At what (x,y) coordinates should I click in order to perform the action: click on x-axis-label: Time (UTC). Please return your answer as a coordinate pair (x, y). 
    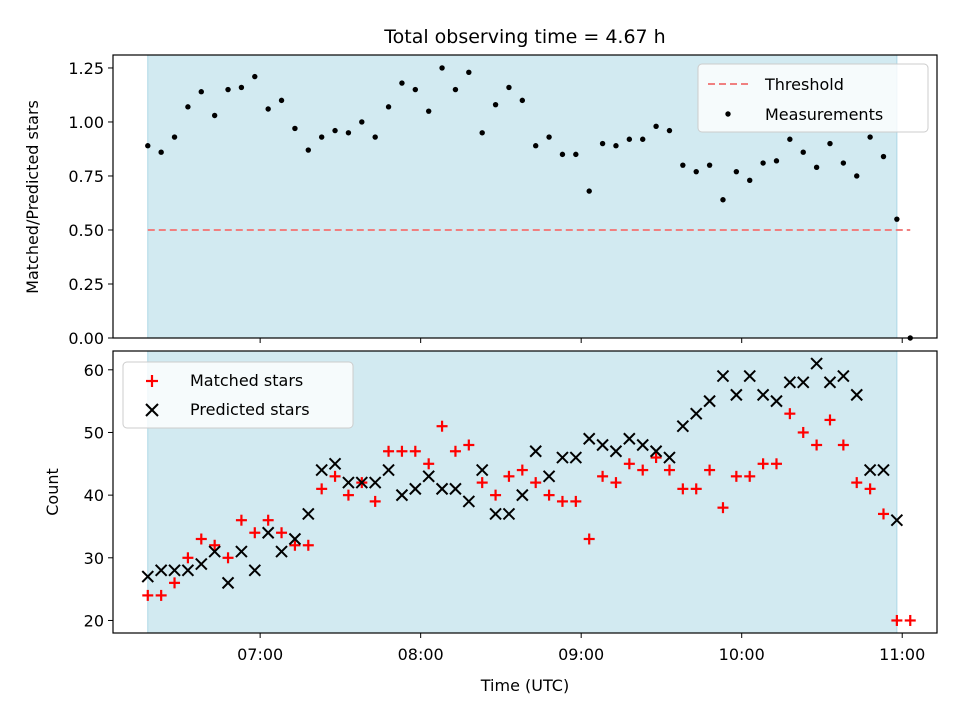
    Looking at the image, I should click on (524, 685).